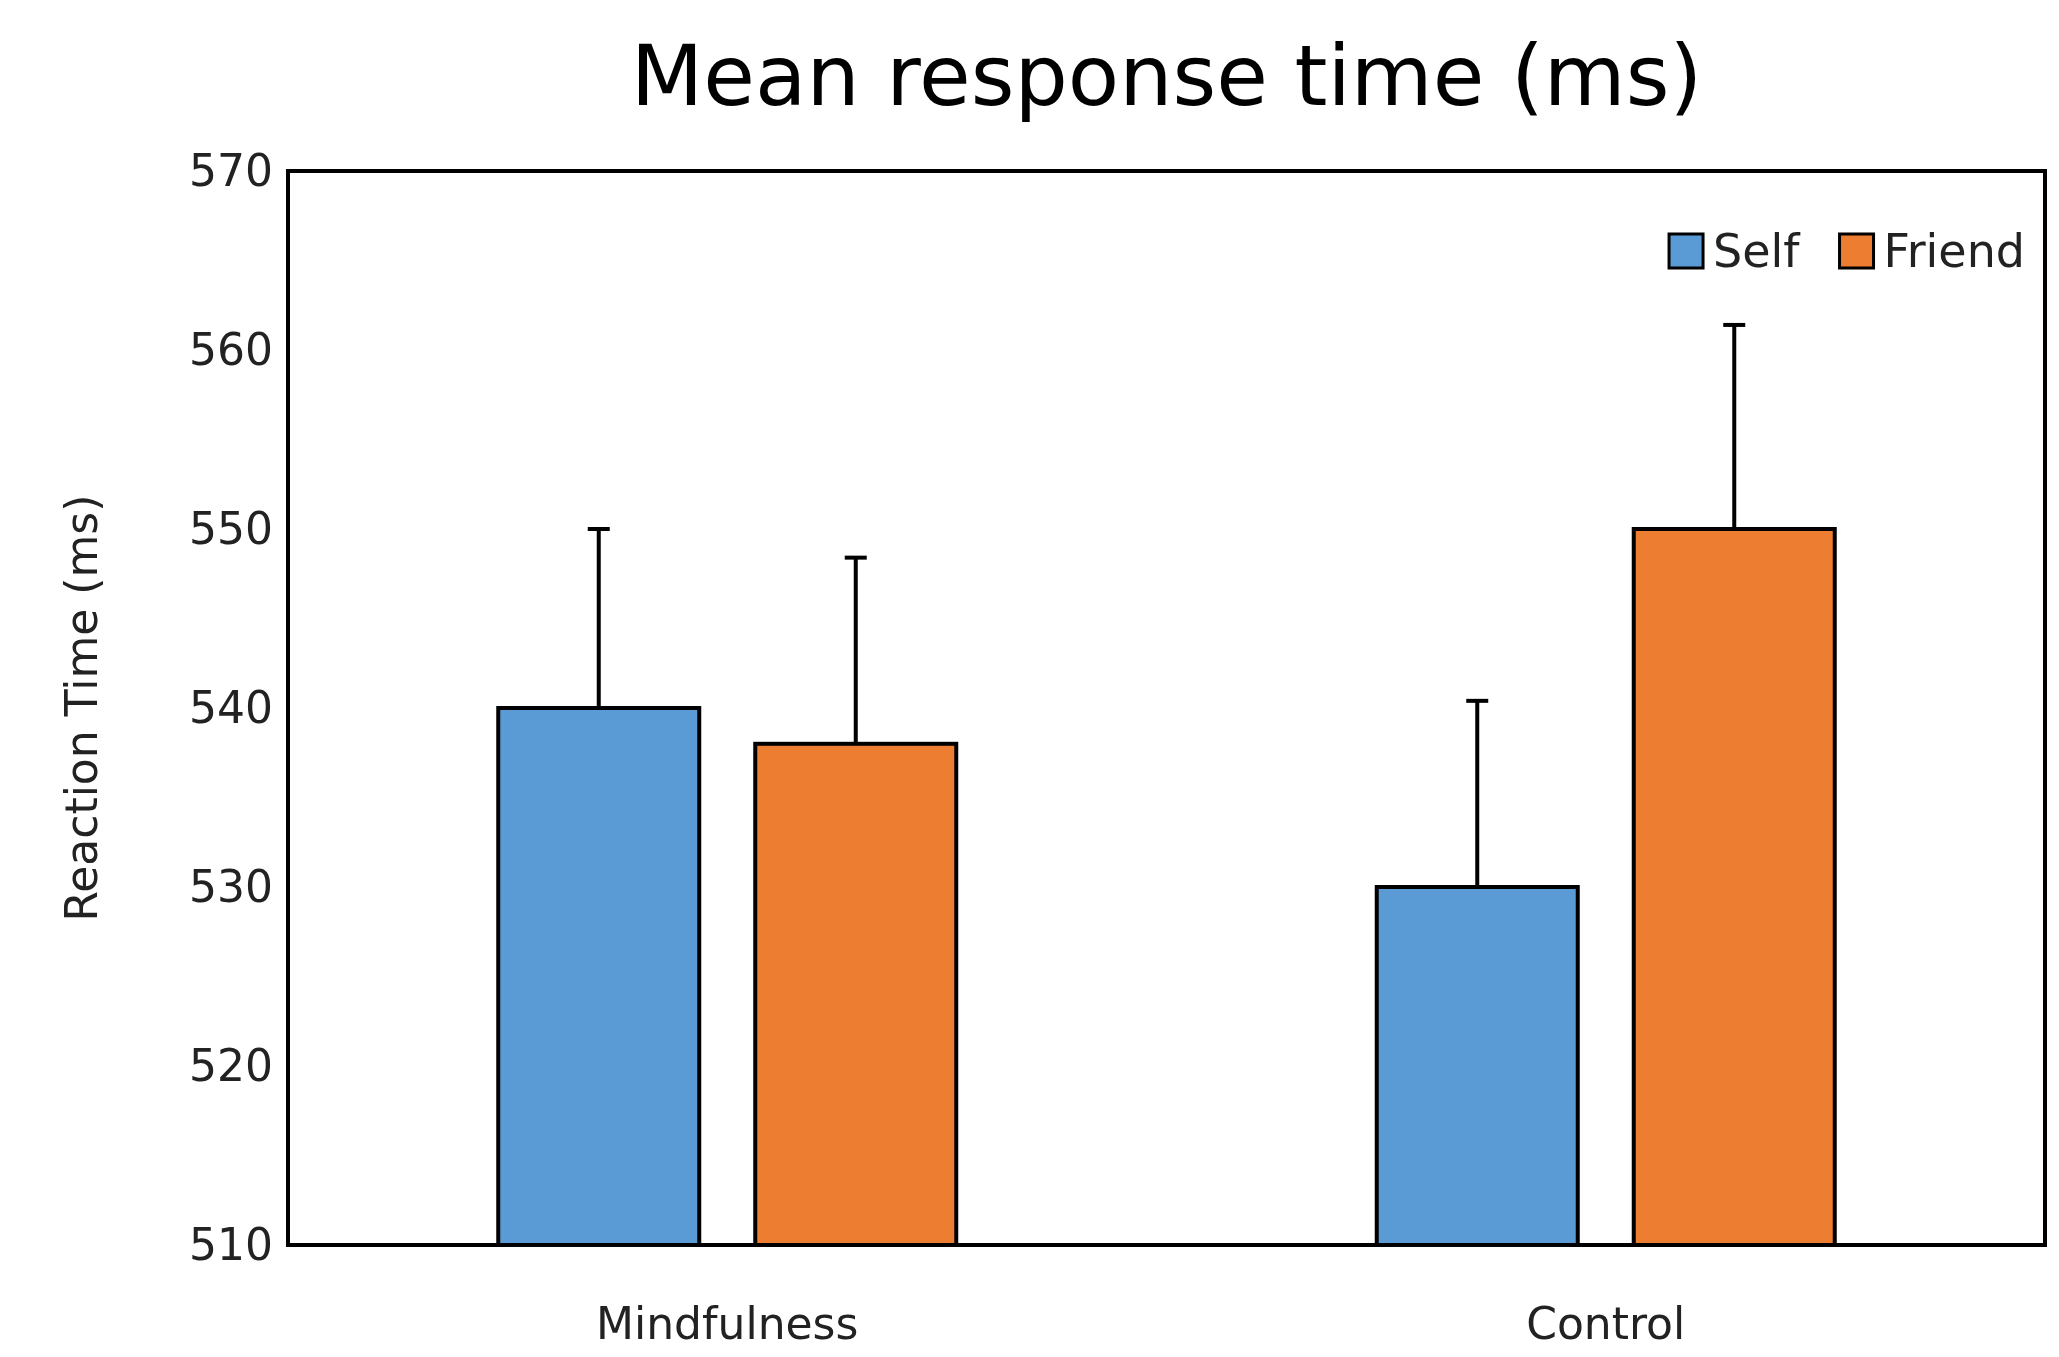 The width and height of the screenshot is (2059, 1357). Describe the element at coordinates (1954, 251) in the screenshot. I see `legend-label: Friend` at that location.